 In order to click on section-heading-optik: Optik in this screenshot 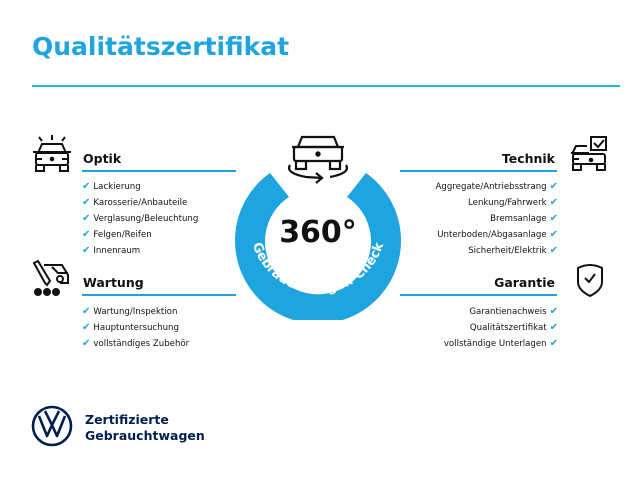, I will do `click(102, 158)`.